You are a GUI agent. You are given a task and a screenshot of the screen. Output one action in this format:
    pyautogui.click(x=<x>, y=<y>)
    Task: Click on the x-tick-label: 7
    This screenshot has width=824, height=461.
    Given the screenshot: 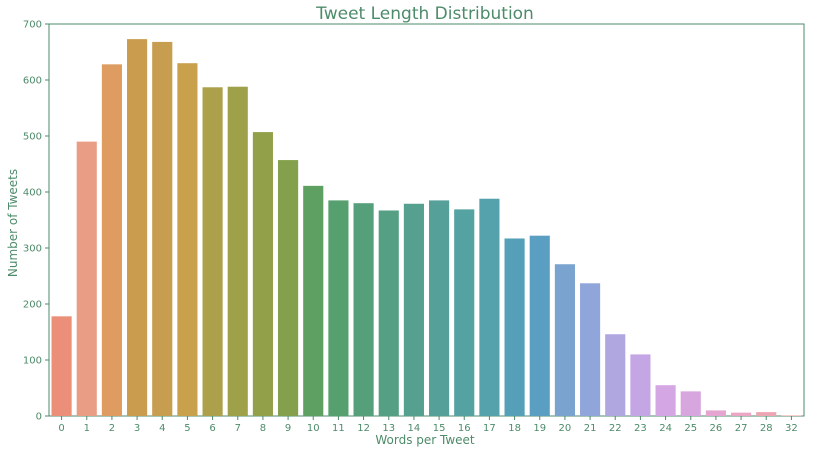 What is the action you would take?
    pyautogui.click(x=238, y=428)
    